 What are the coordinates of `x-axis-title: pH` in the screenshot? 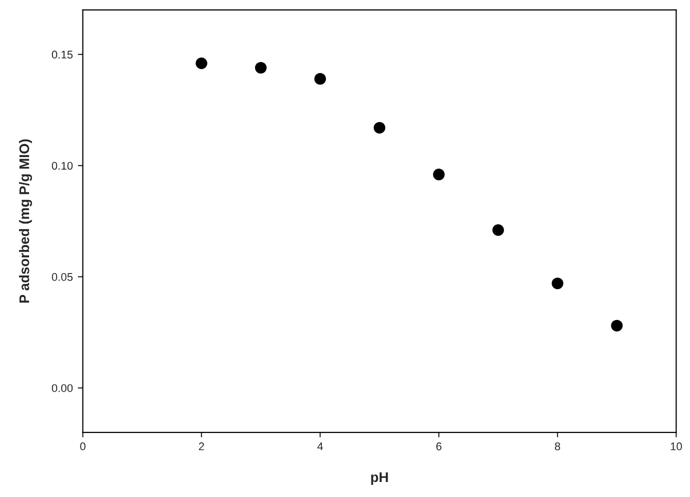 It's located at (379, 478).